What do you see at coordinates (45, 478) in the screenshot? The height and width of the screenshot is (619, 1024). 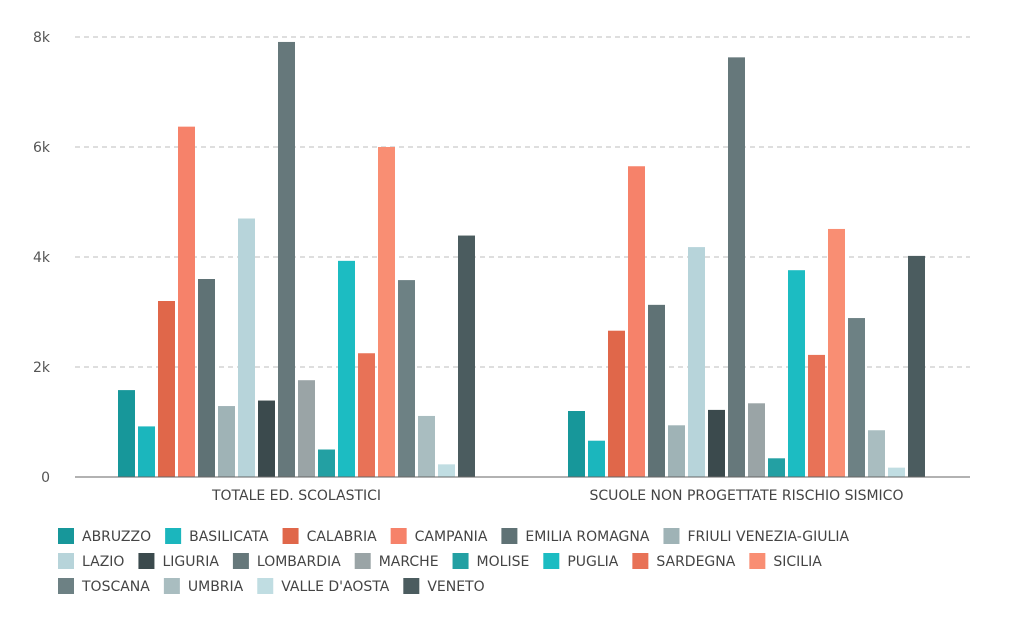 I see `y-tick-label: 0` at bounding box center [45, 478].